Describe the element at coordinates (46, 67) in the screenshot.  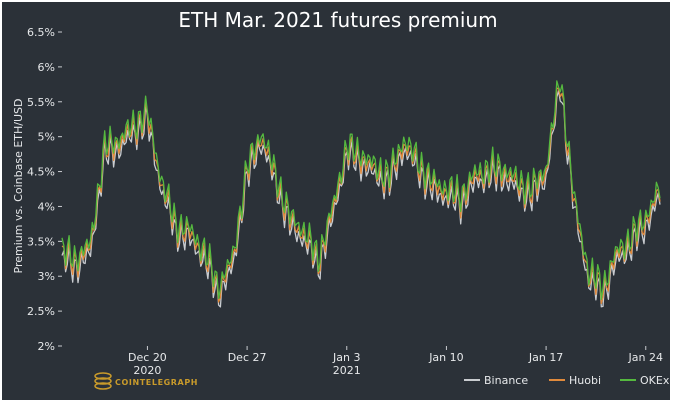
I see `y-tick-label: 6%` at that location.